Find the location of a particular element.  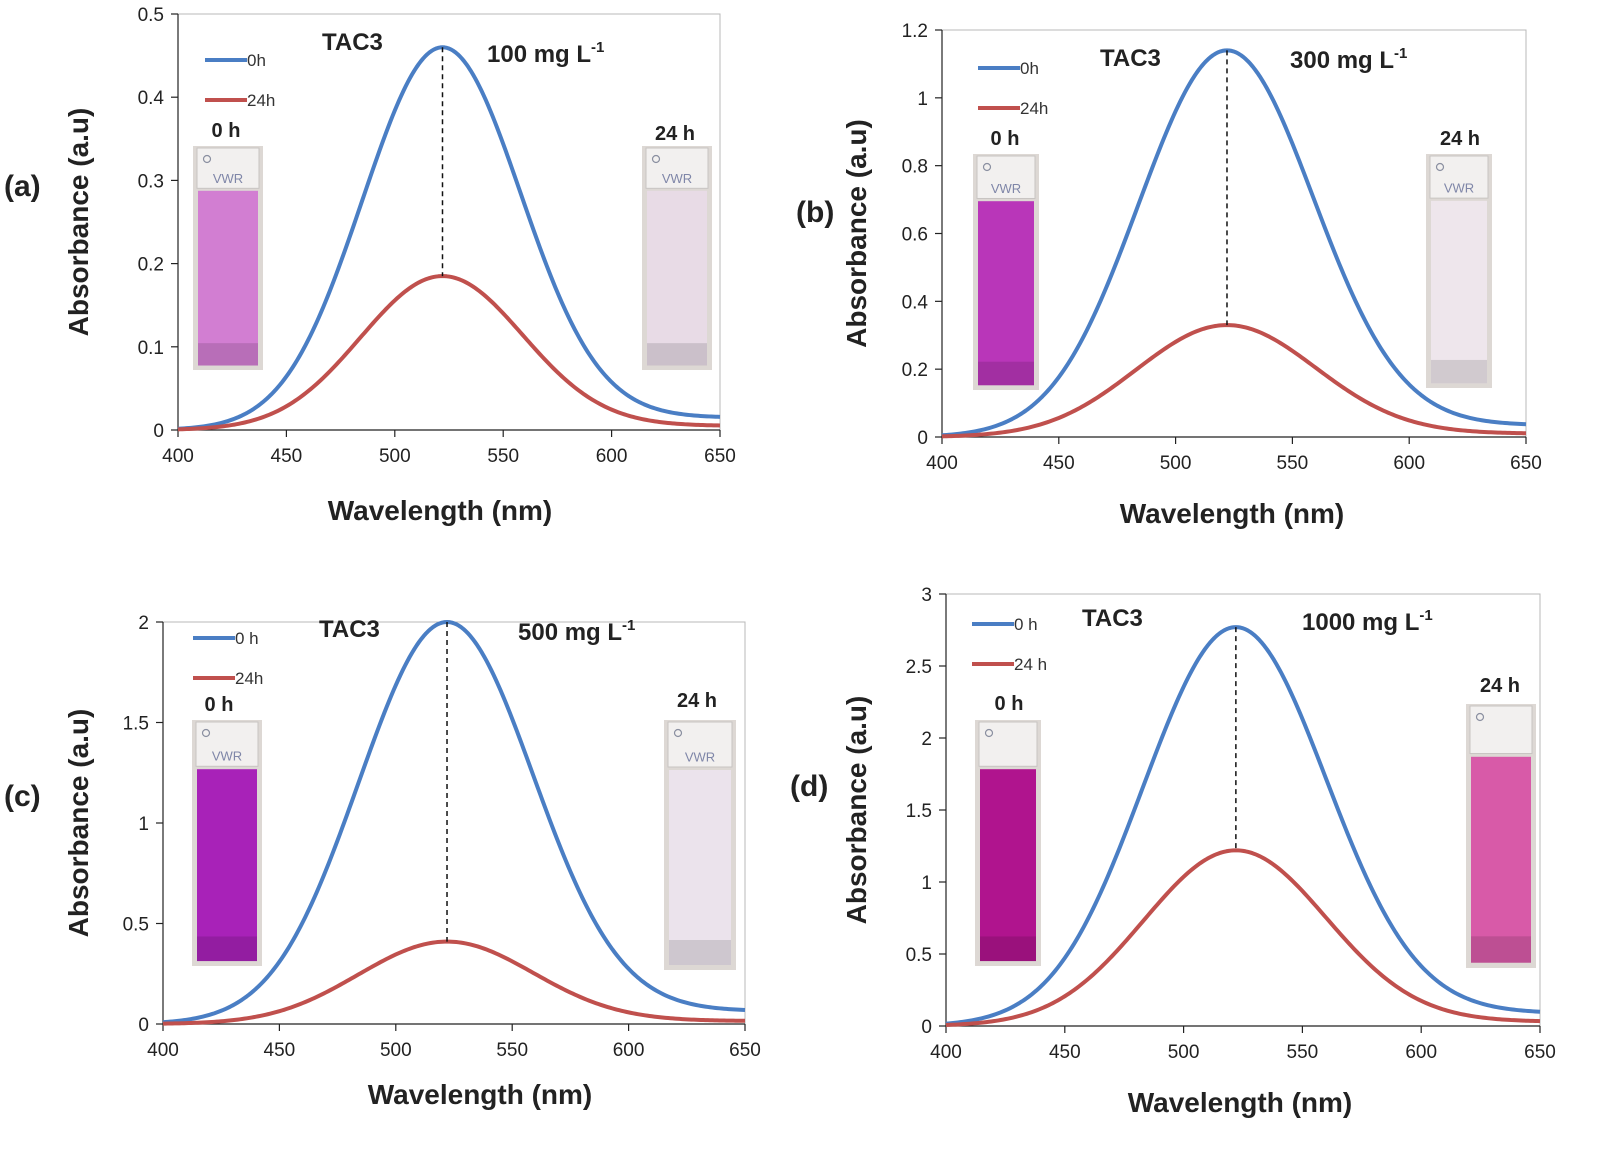

panel-label: (d) is located at coordinates (809, 786).